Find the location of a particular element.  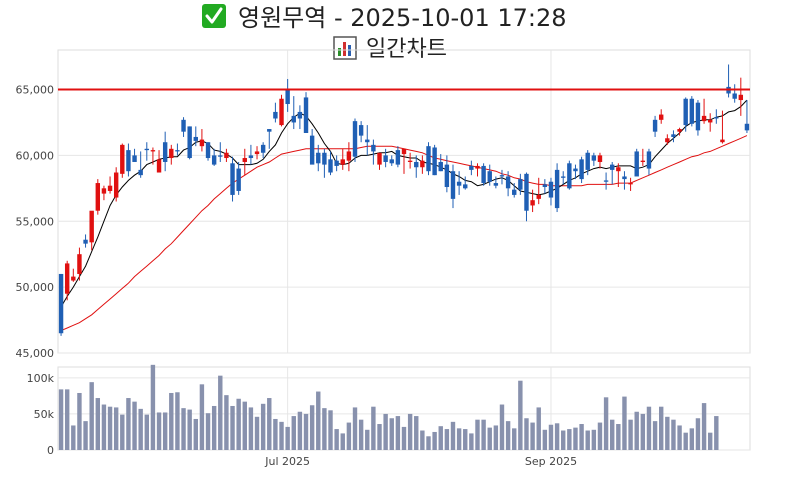

price-y-tick-label: 55,000 is located at coordinates (35, 221).